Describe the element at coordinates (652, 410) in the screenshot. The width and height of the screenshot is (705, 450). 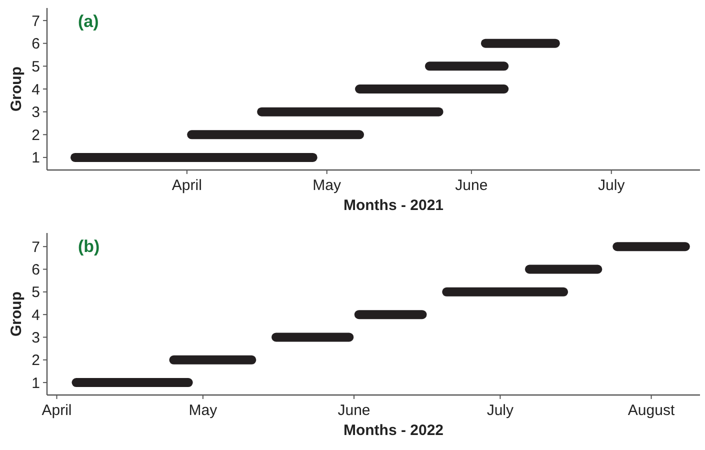
I see `x-tick-label: August` at that location.